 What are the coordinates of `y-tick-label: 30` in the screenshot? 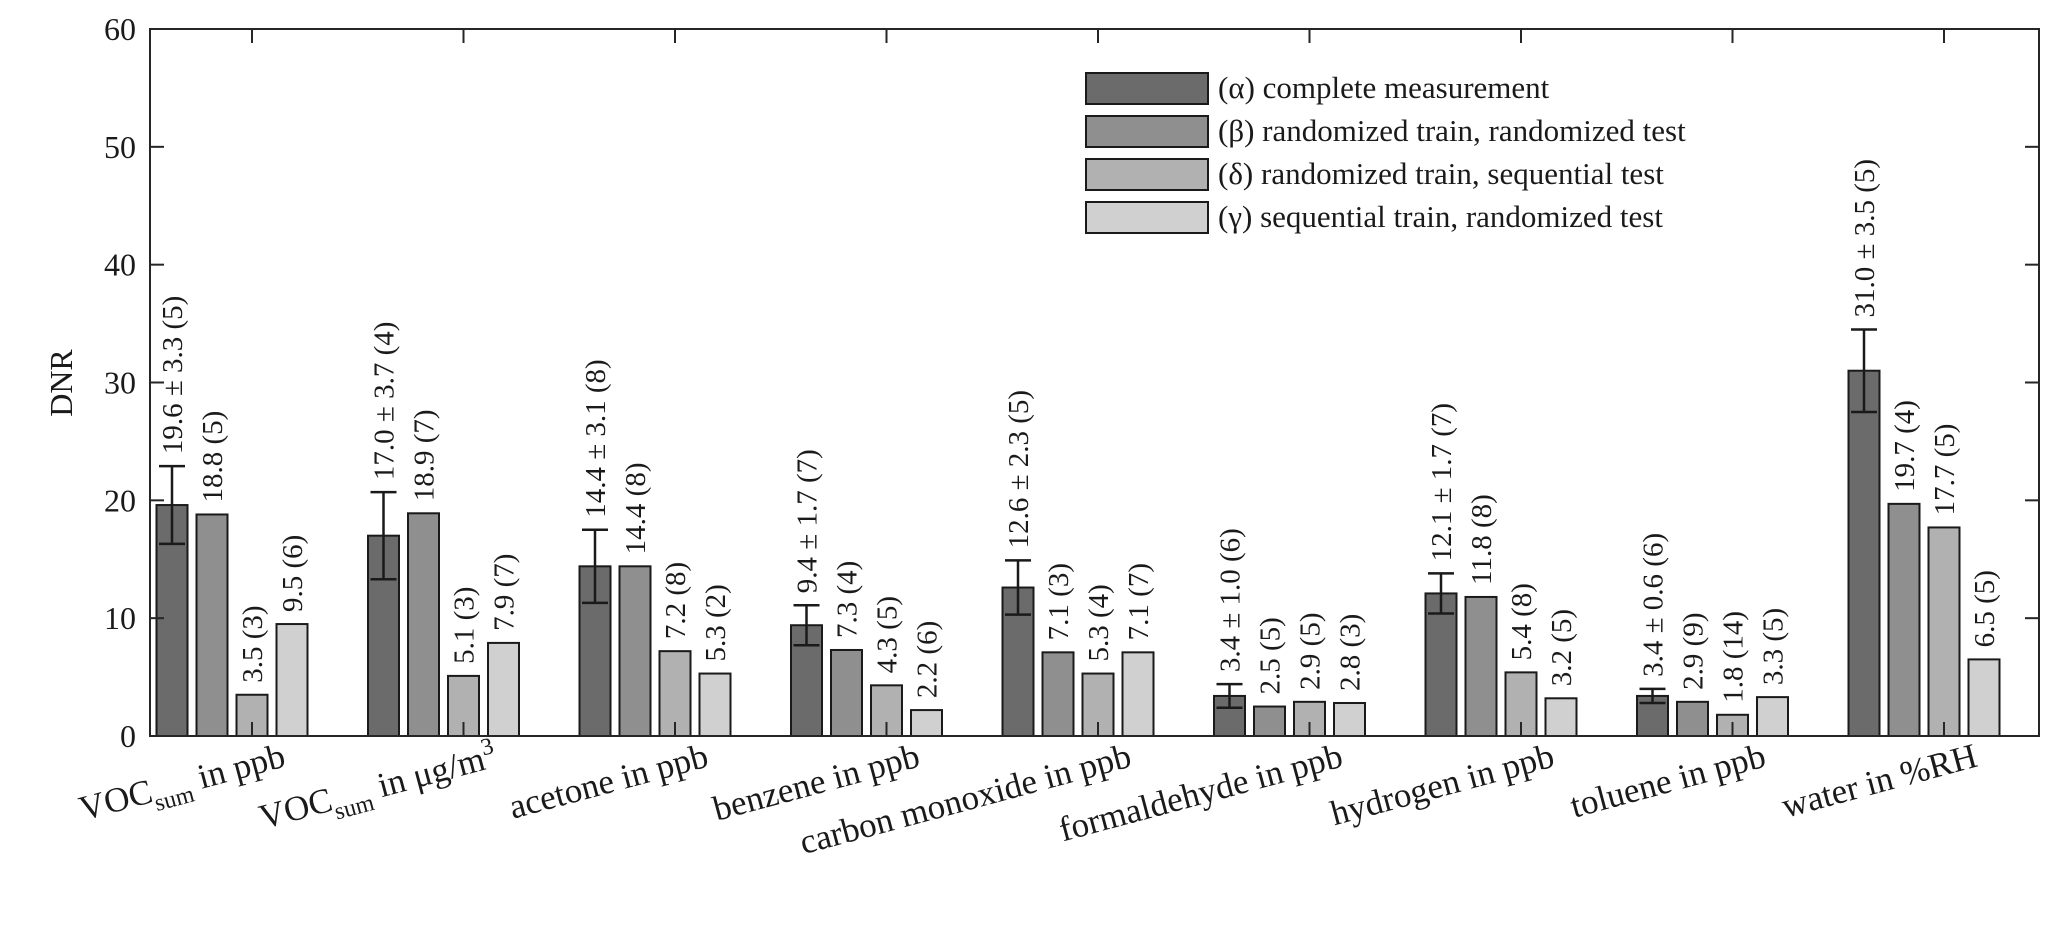 It's located at (120, 383).